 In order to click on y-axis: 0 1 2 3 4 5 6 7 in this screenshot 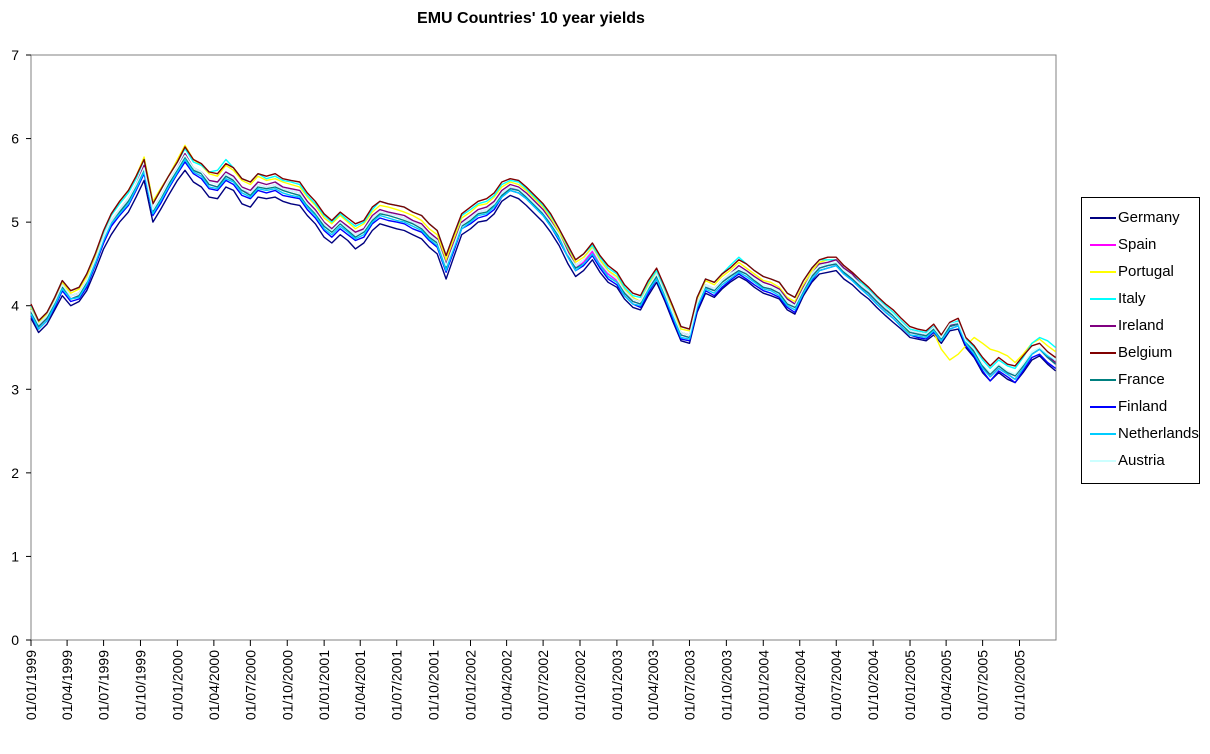, I will do `click(21, 347)`.